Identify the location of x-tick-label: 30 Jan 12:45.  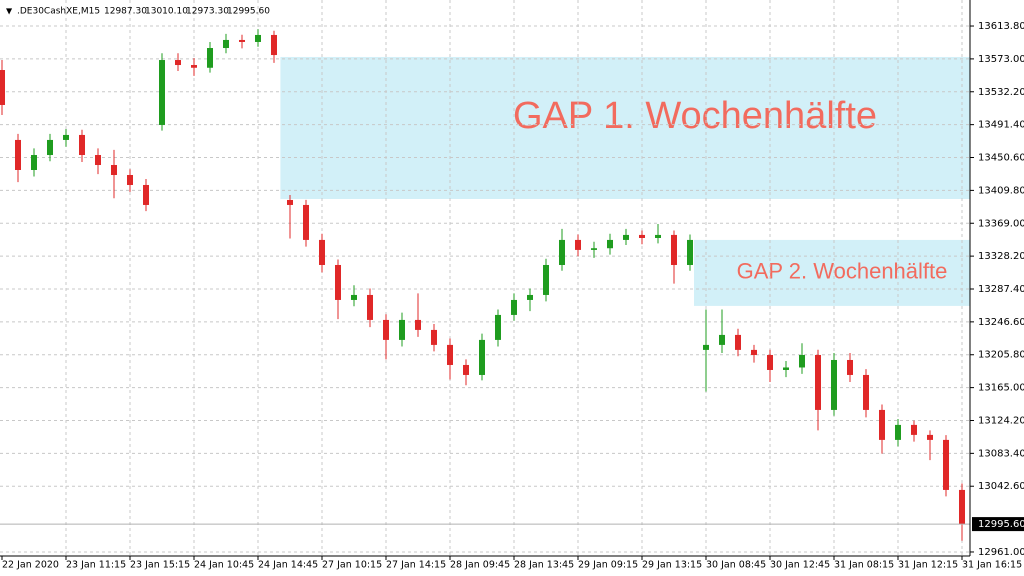
(800, 565).